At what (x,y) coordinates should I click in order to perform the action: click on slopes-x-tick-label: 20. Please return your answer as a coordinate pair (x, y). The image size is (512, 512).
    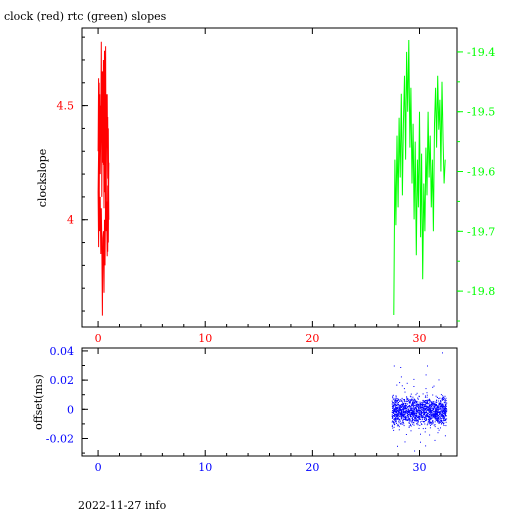
    Looking at the image, I should click on (312, 338).